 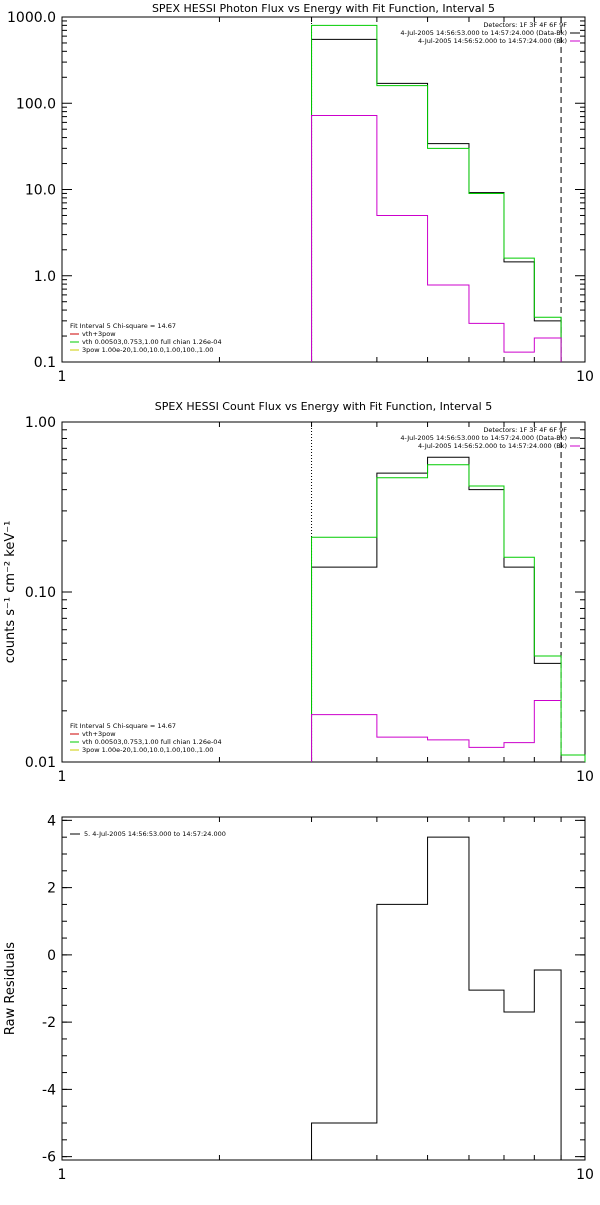 What do you see at coordinates (40, 191) in the screenshot?
I see `y-tick-label: 10.0` at bounding box center [40, 191].